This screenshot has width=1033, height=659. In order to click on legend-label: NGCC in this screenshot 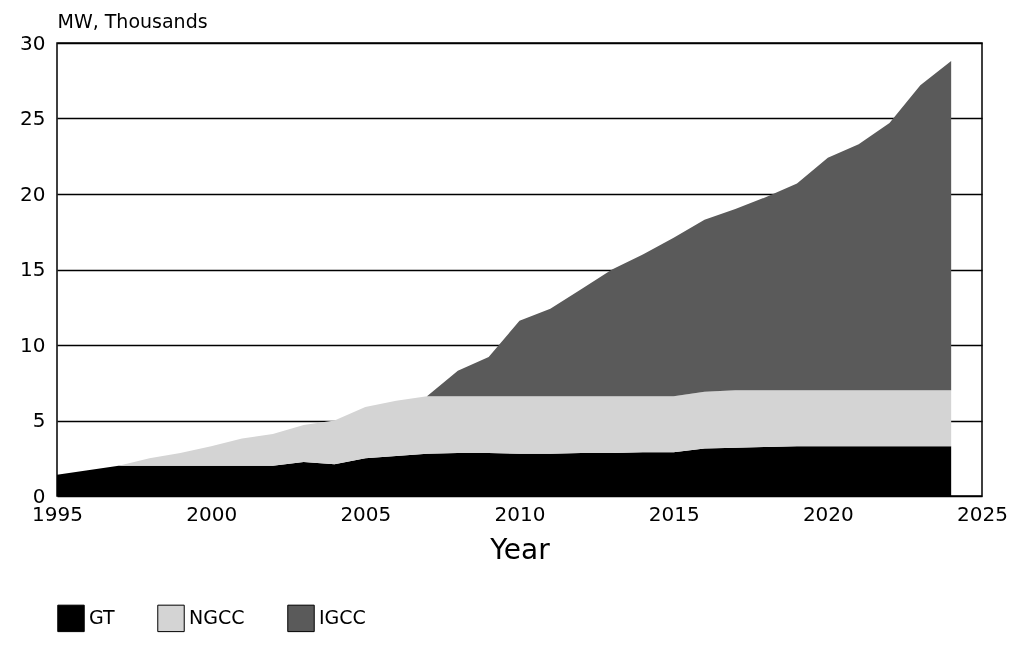, I will do `click(217, 617)`.